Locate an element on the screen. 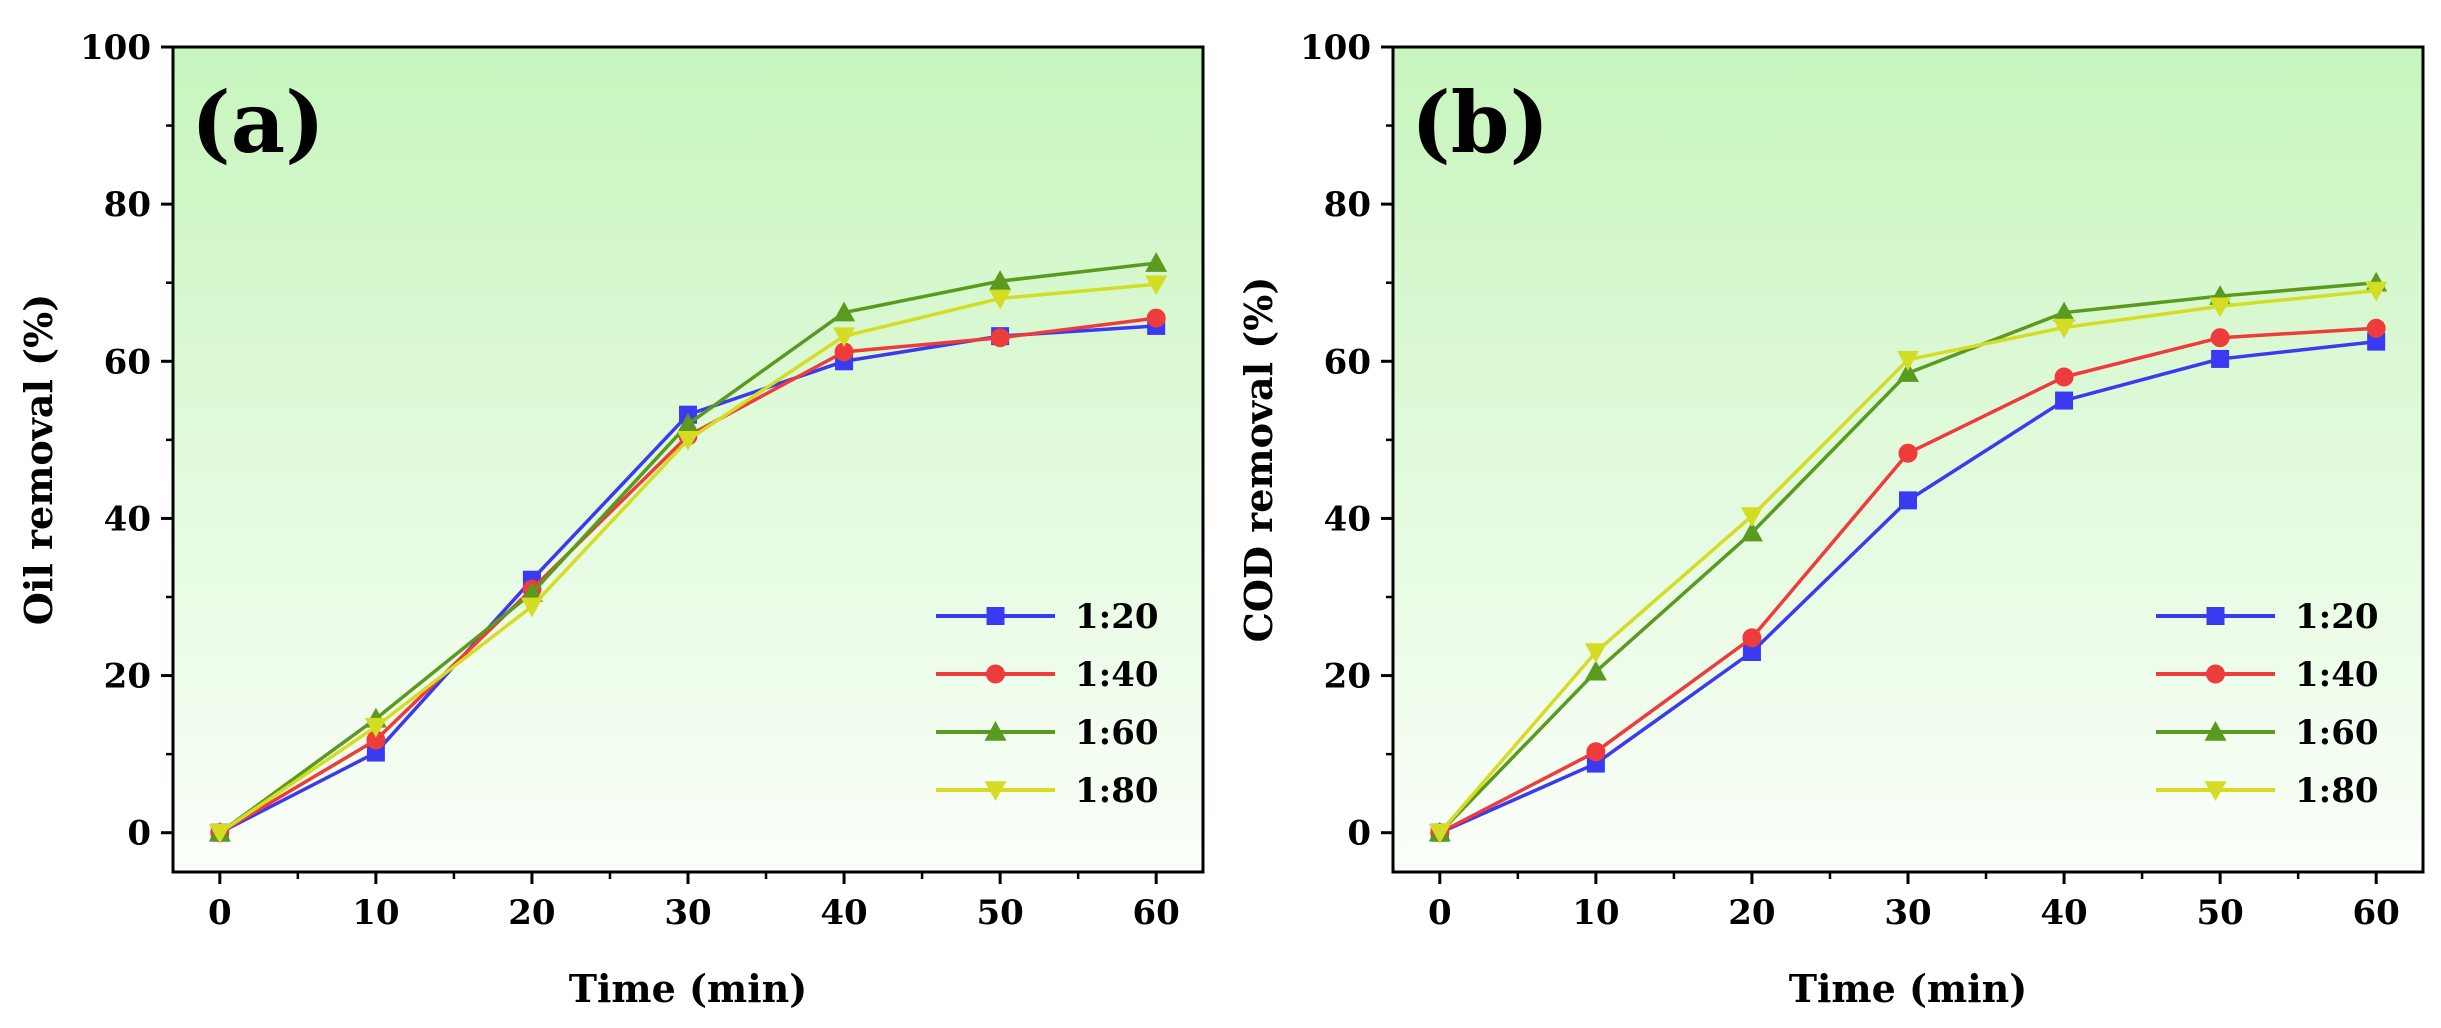  y-axis-label: Oil removal (%) is located at coordinates (38, 459).